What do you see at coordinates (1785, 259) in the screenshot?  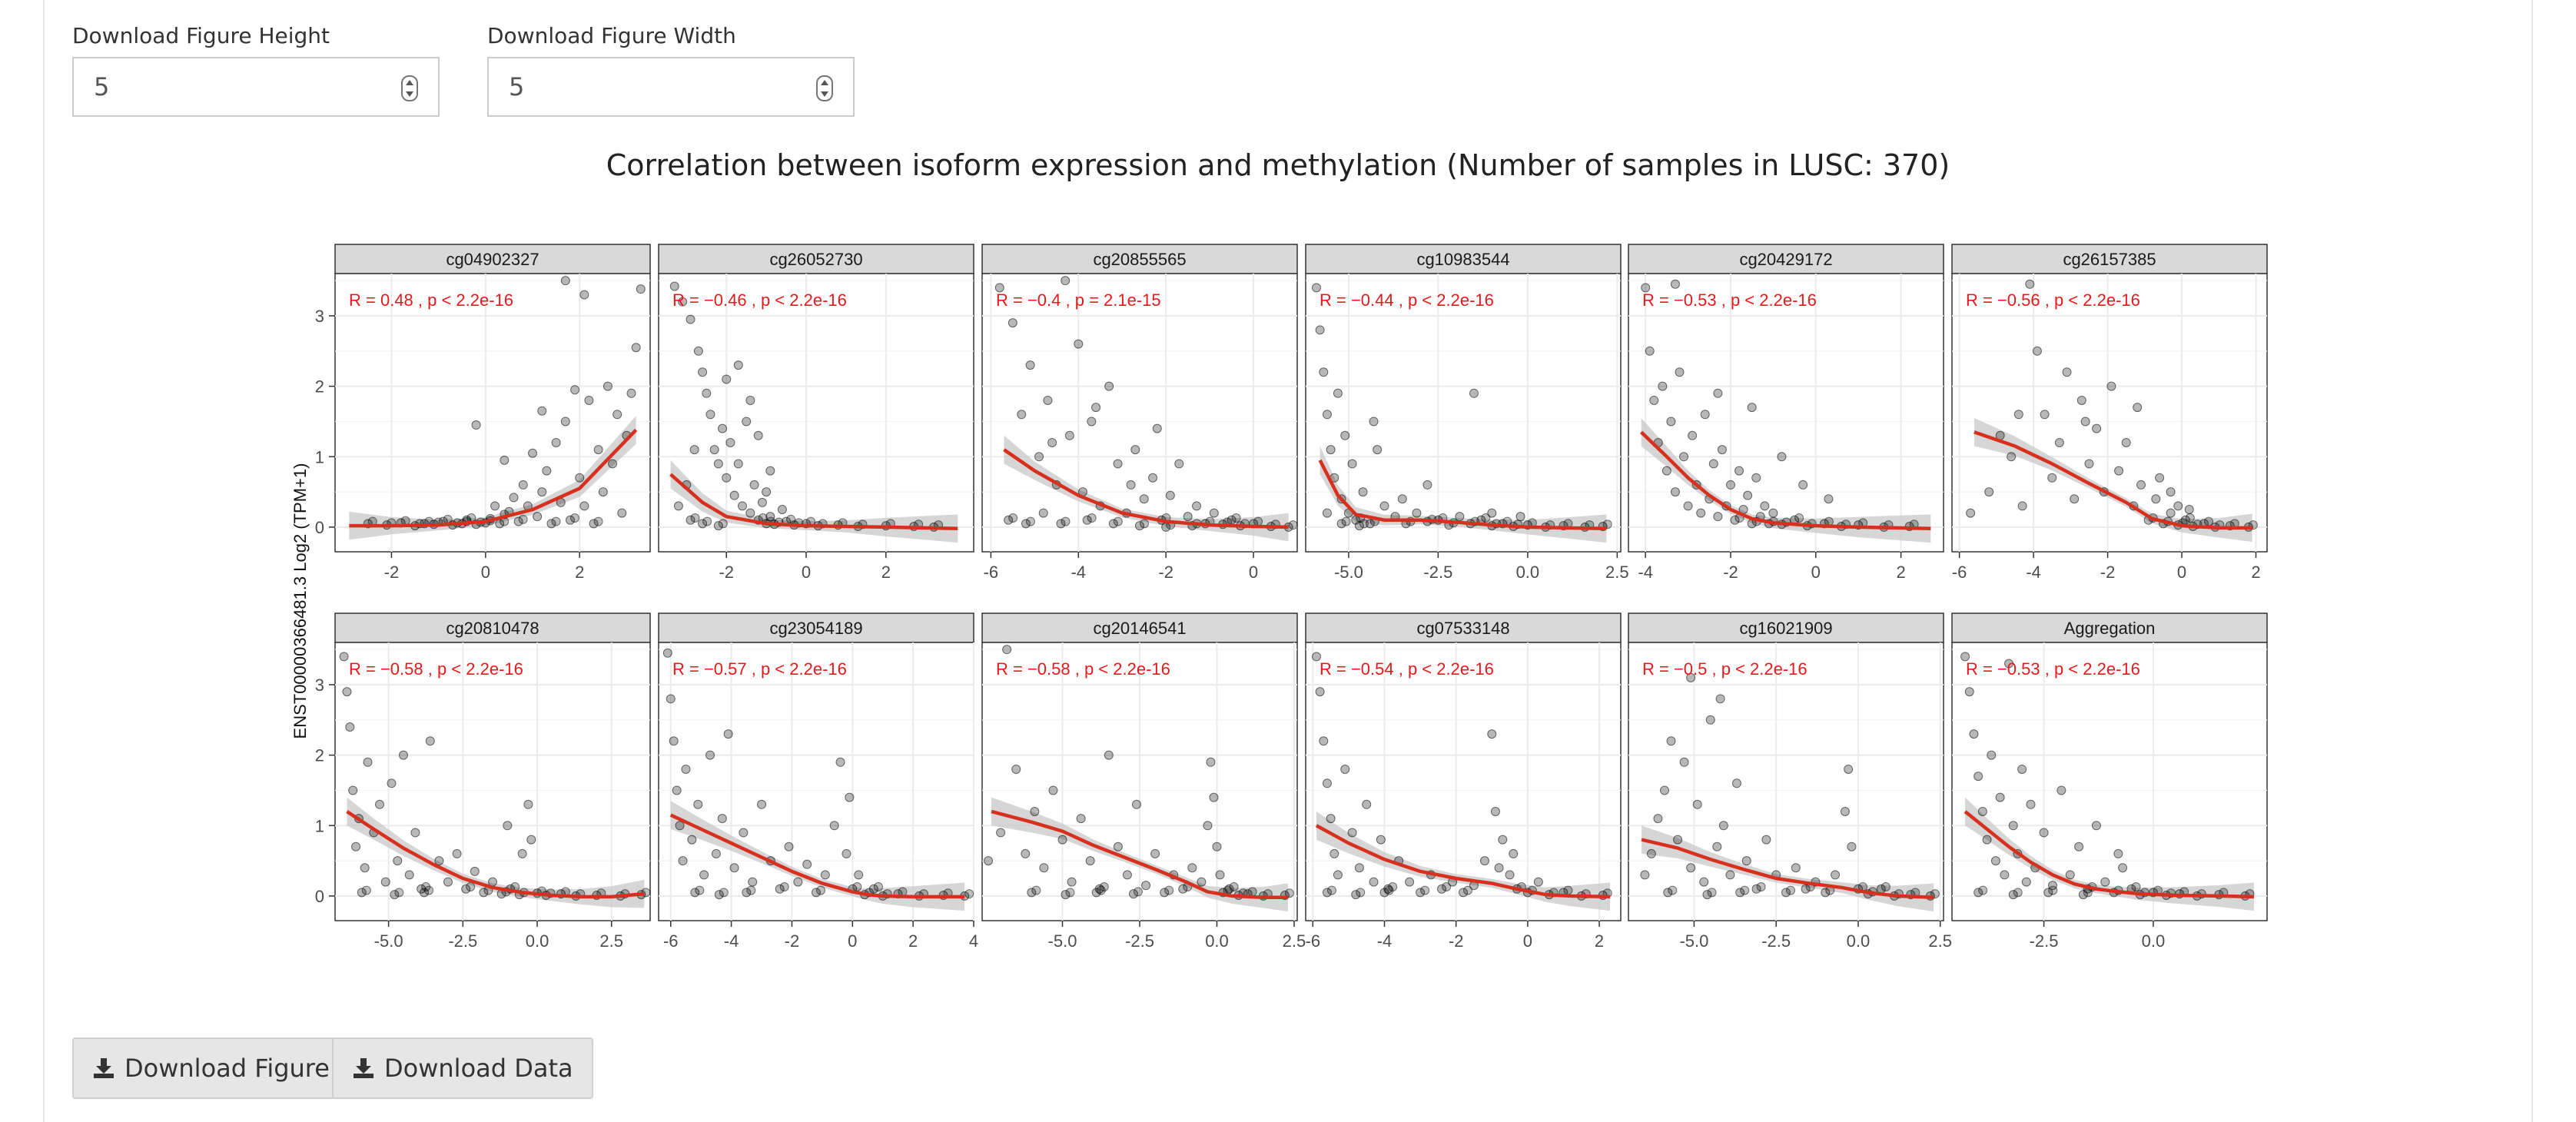 I see `facet-strip-label: cg20429172` at bounding box center [1785, 259].